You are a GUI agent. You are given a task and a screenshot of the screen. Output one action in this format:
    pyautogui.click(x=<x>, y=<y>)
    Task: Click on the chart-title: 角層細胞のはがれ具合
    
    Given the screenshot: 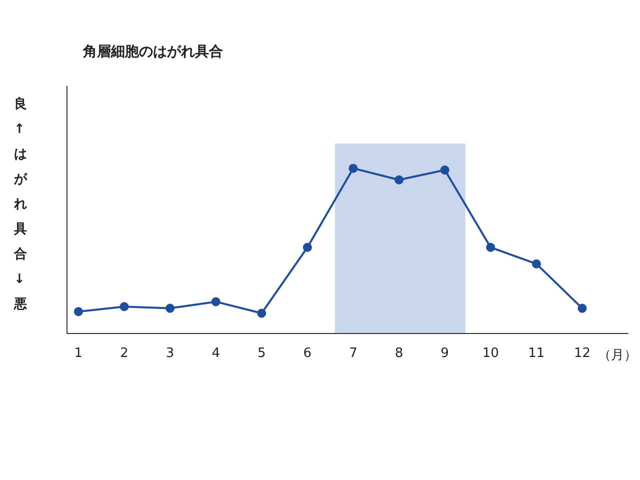 What is the action you would take?
    pyautogui.click(x=152, y=52)
    